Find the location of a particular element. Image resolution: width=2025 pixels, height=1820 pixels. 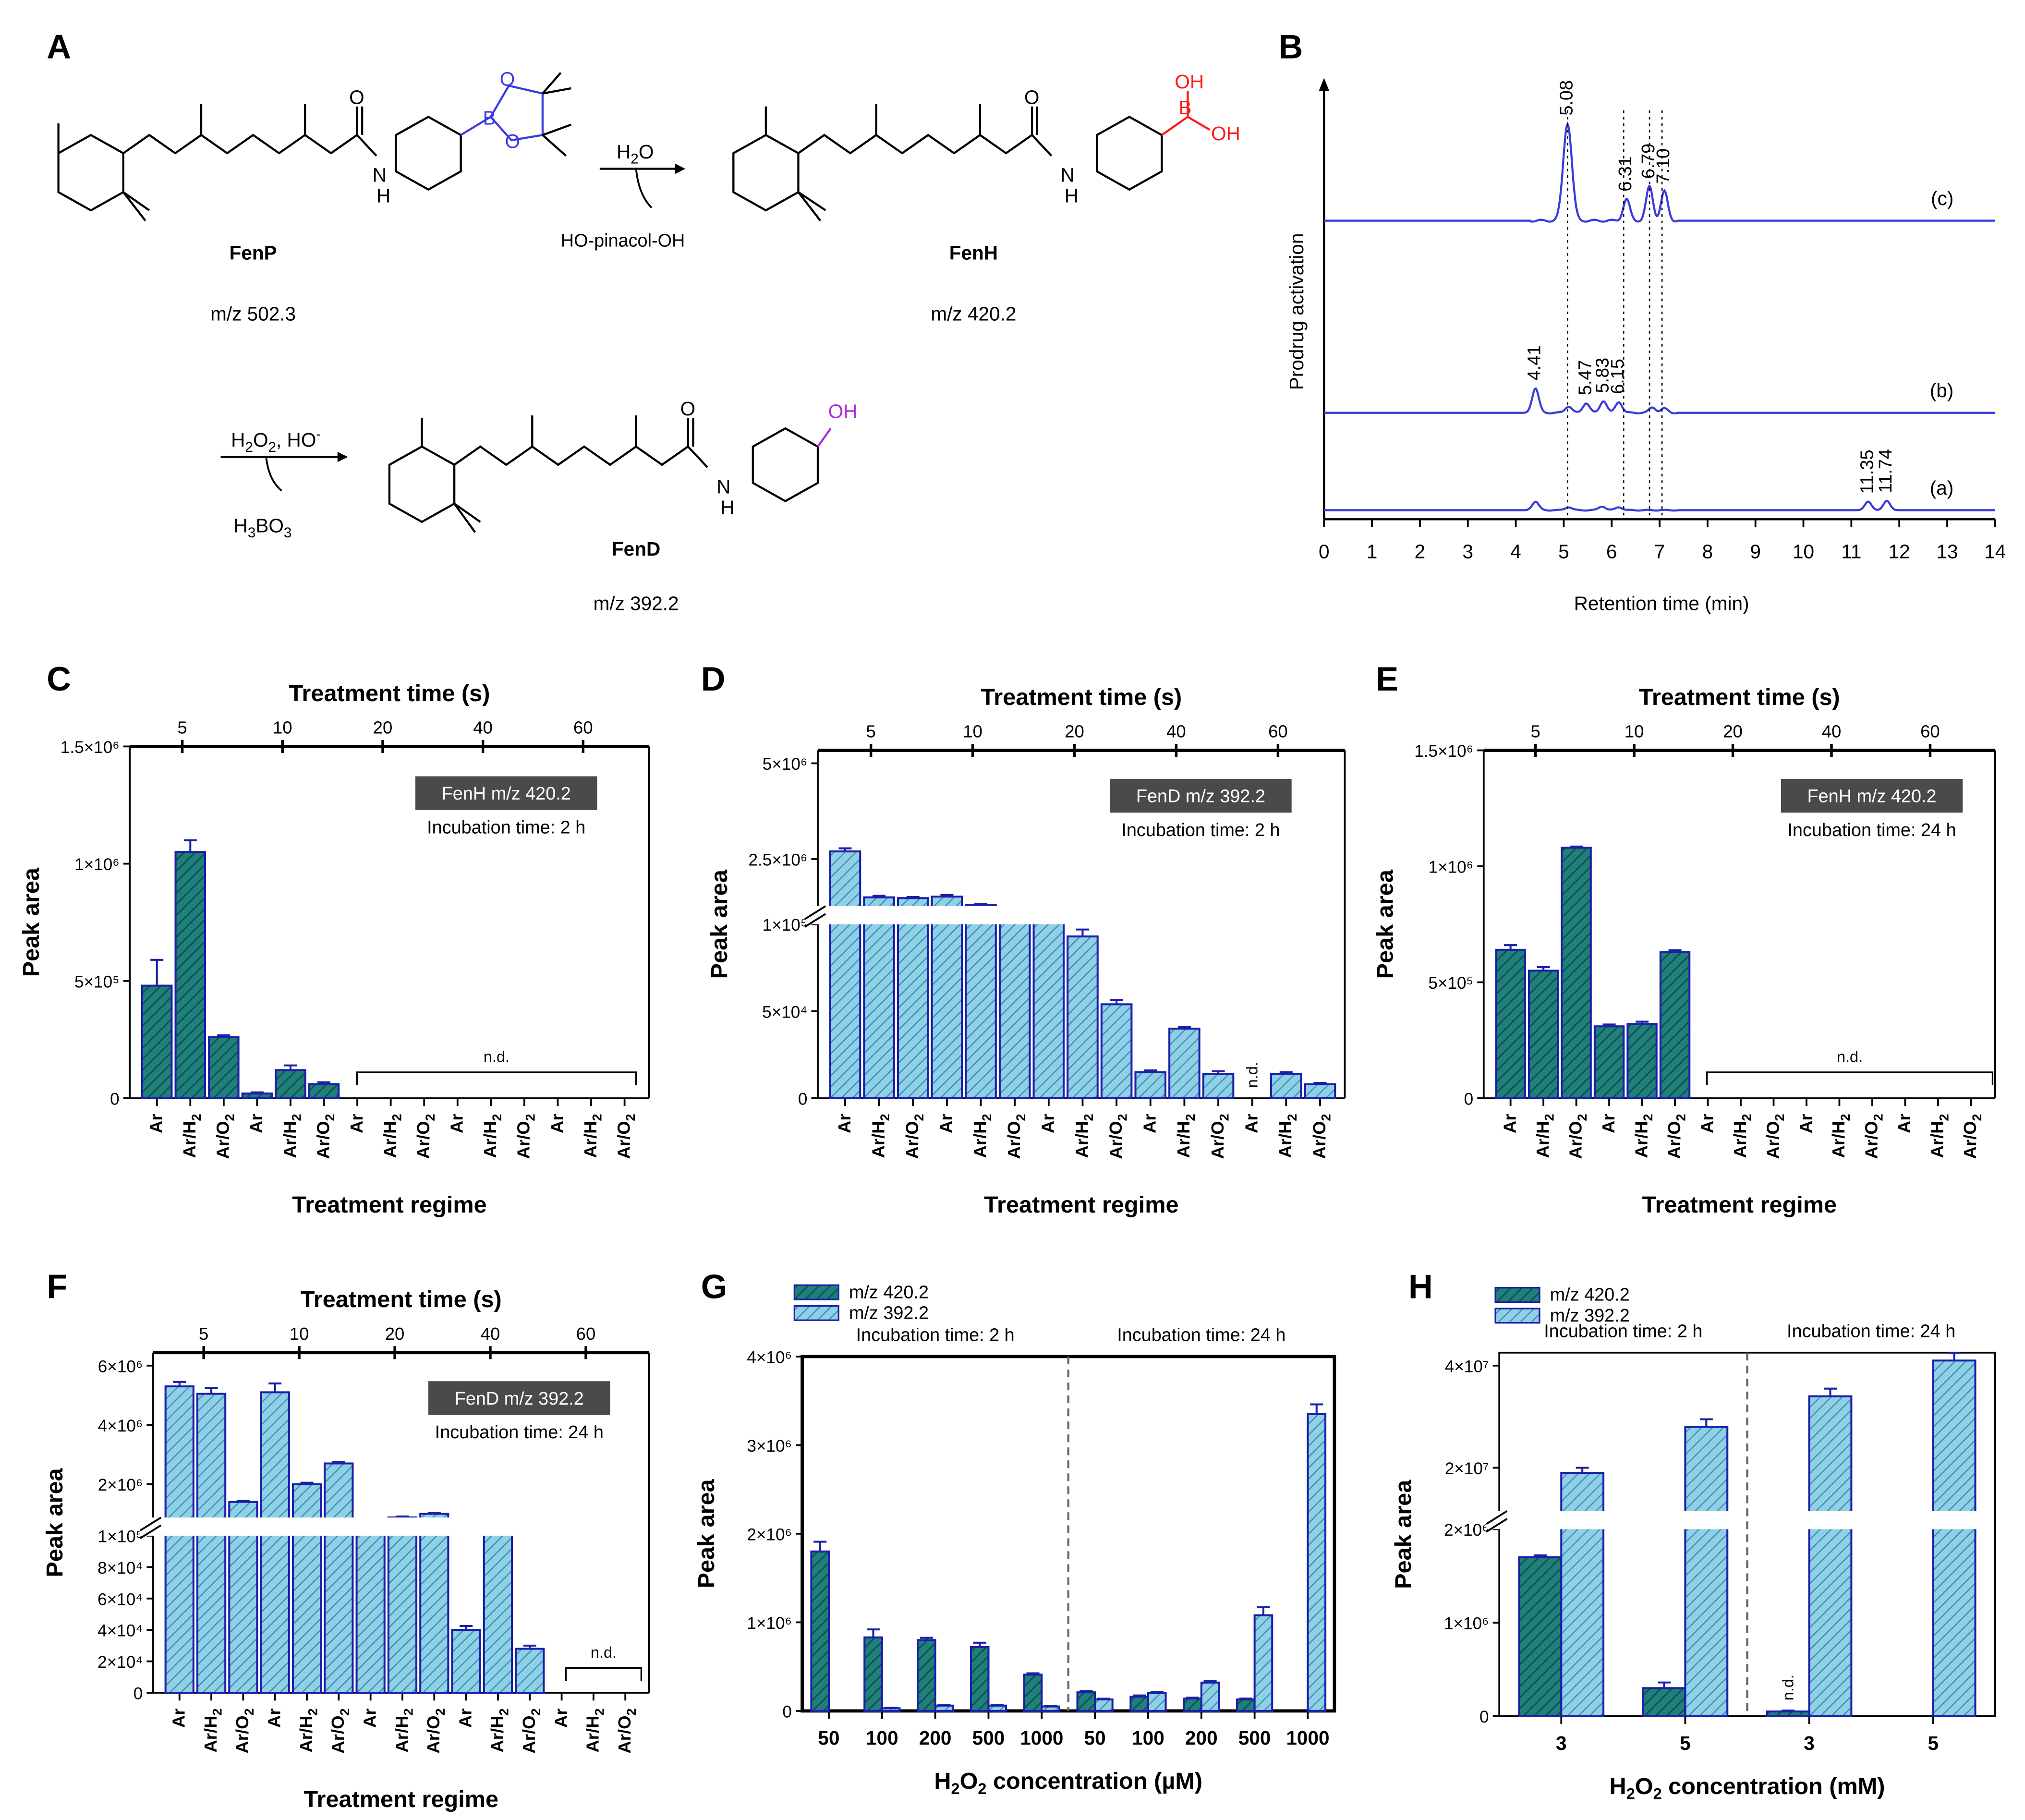

y-tick-label: 2×10⁴ is located at coordinates (120, 1662).